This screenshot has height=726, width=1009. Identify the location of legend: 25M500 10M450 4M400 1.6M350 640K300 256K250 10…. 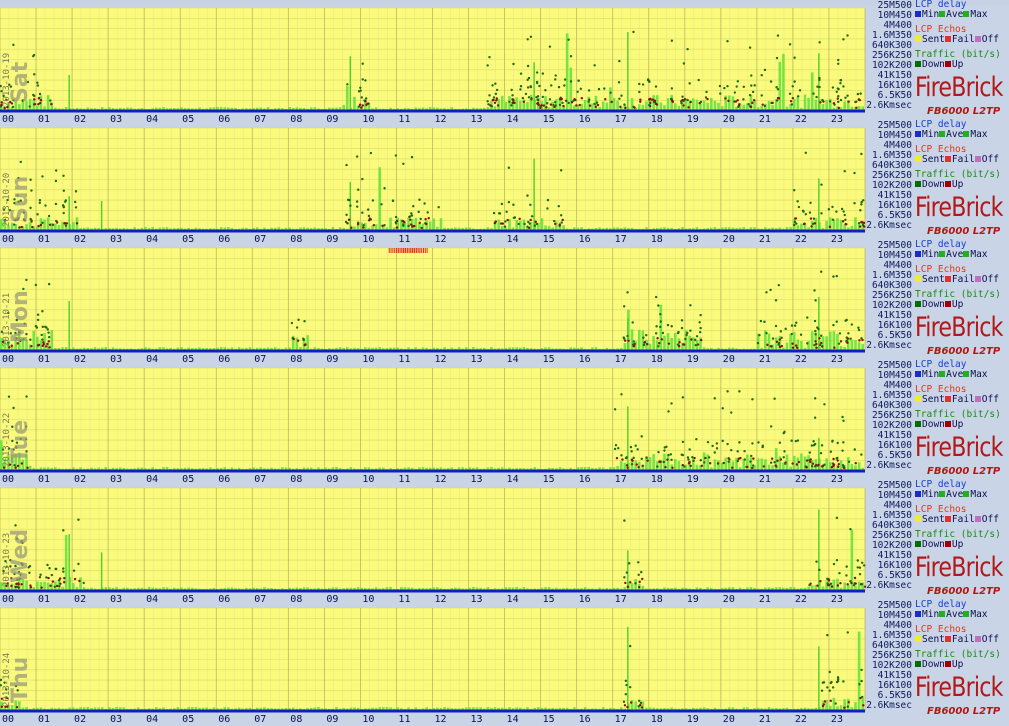
(937, 543).